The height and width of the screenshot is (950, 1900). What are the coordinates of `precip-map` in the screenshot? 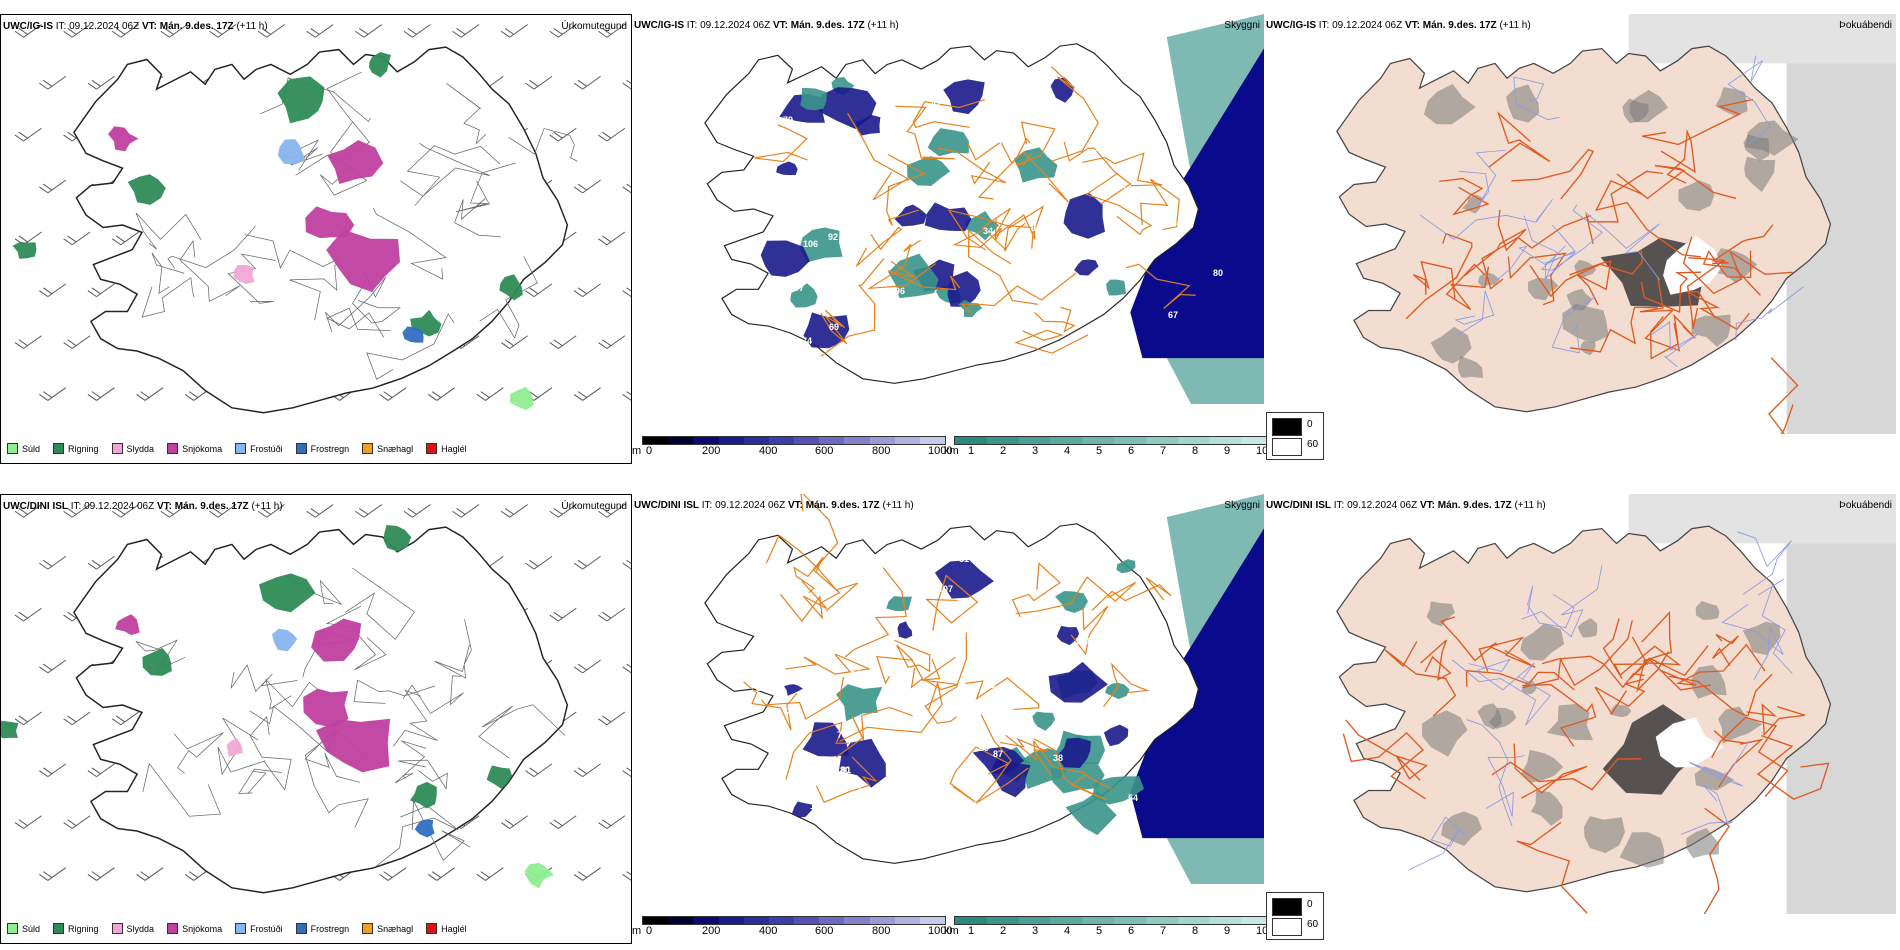 It's located at (321, 219).